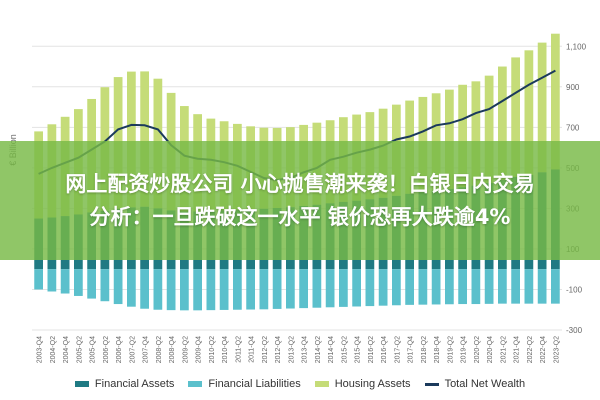 The width and height of the screenshot is (600, 400). What do you see at coordinates (199, 349) in the screenshot?
I see `x-tick-label: 2009-Q4` at bounding box center [199, 349].